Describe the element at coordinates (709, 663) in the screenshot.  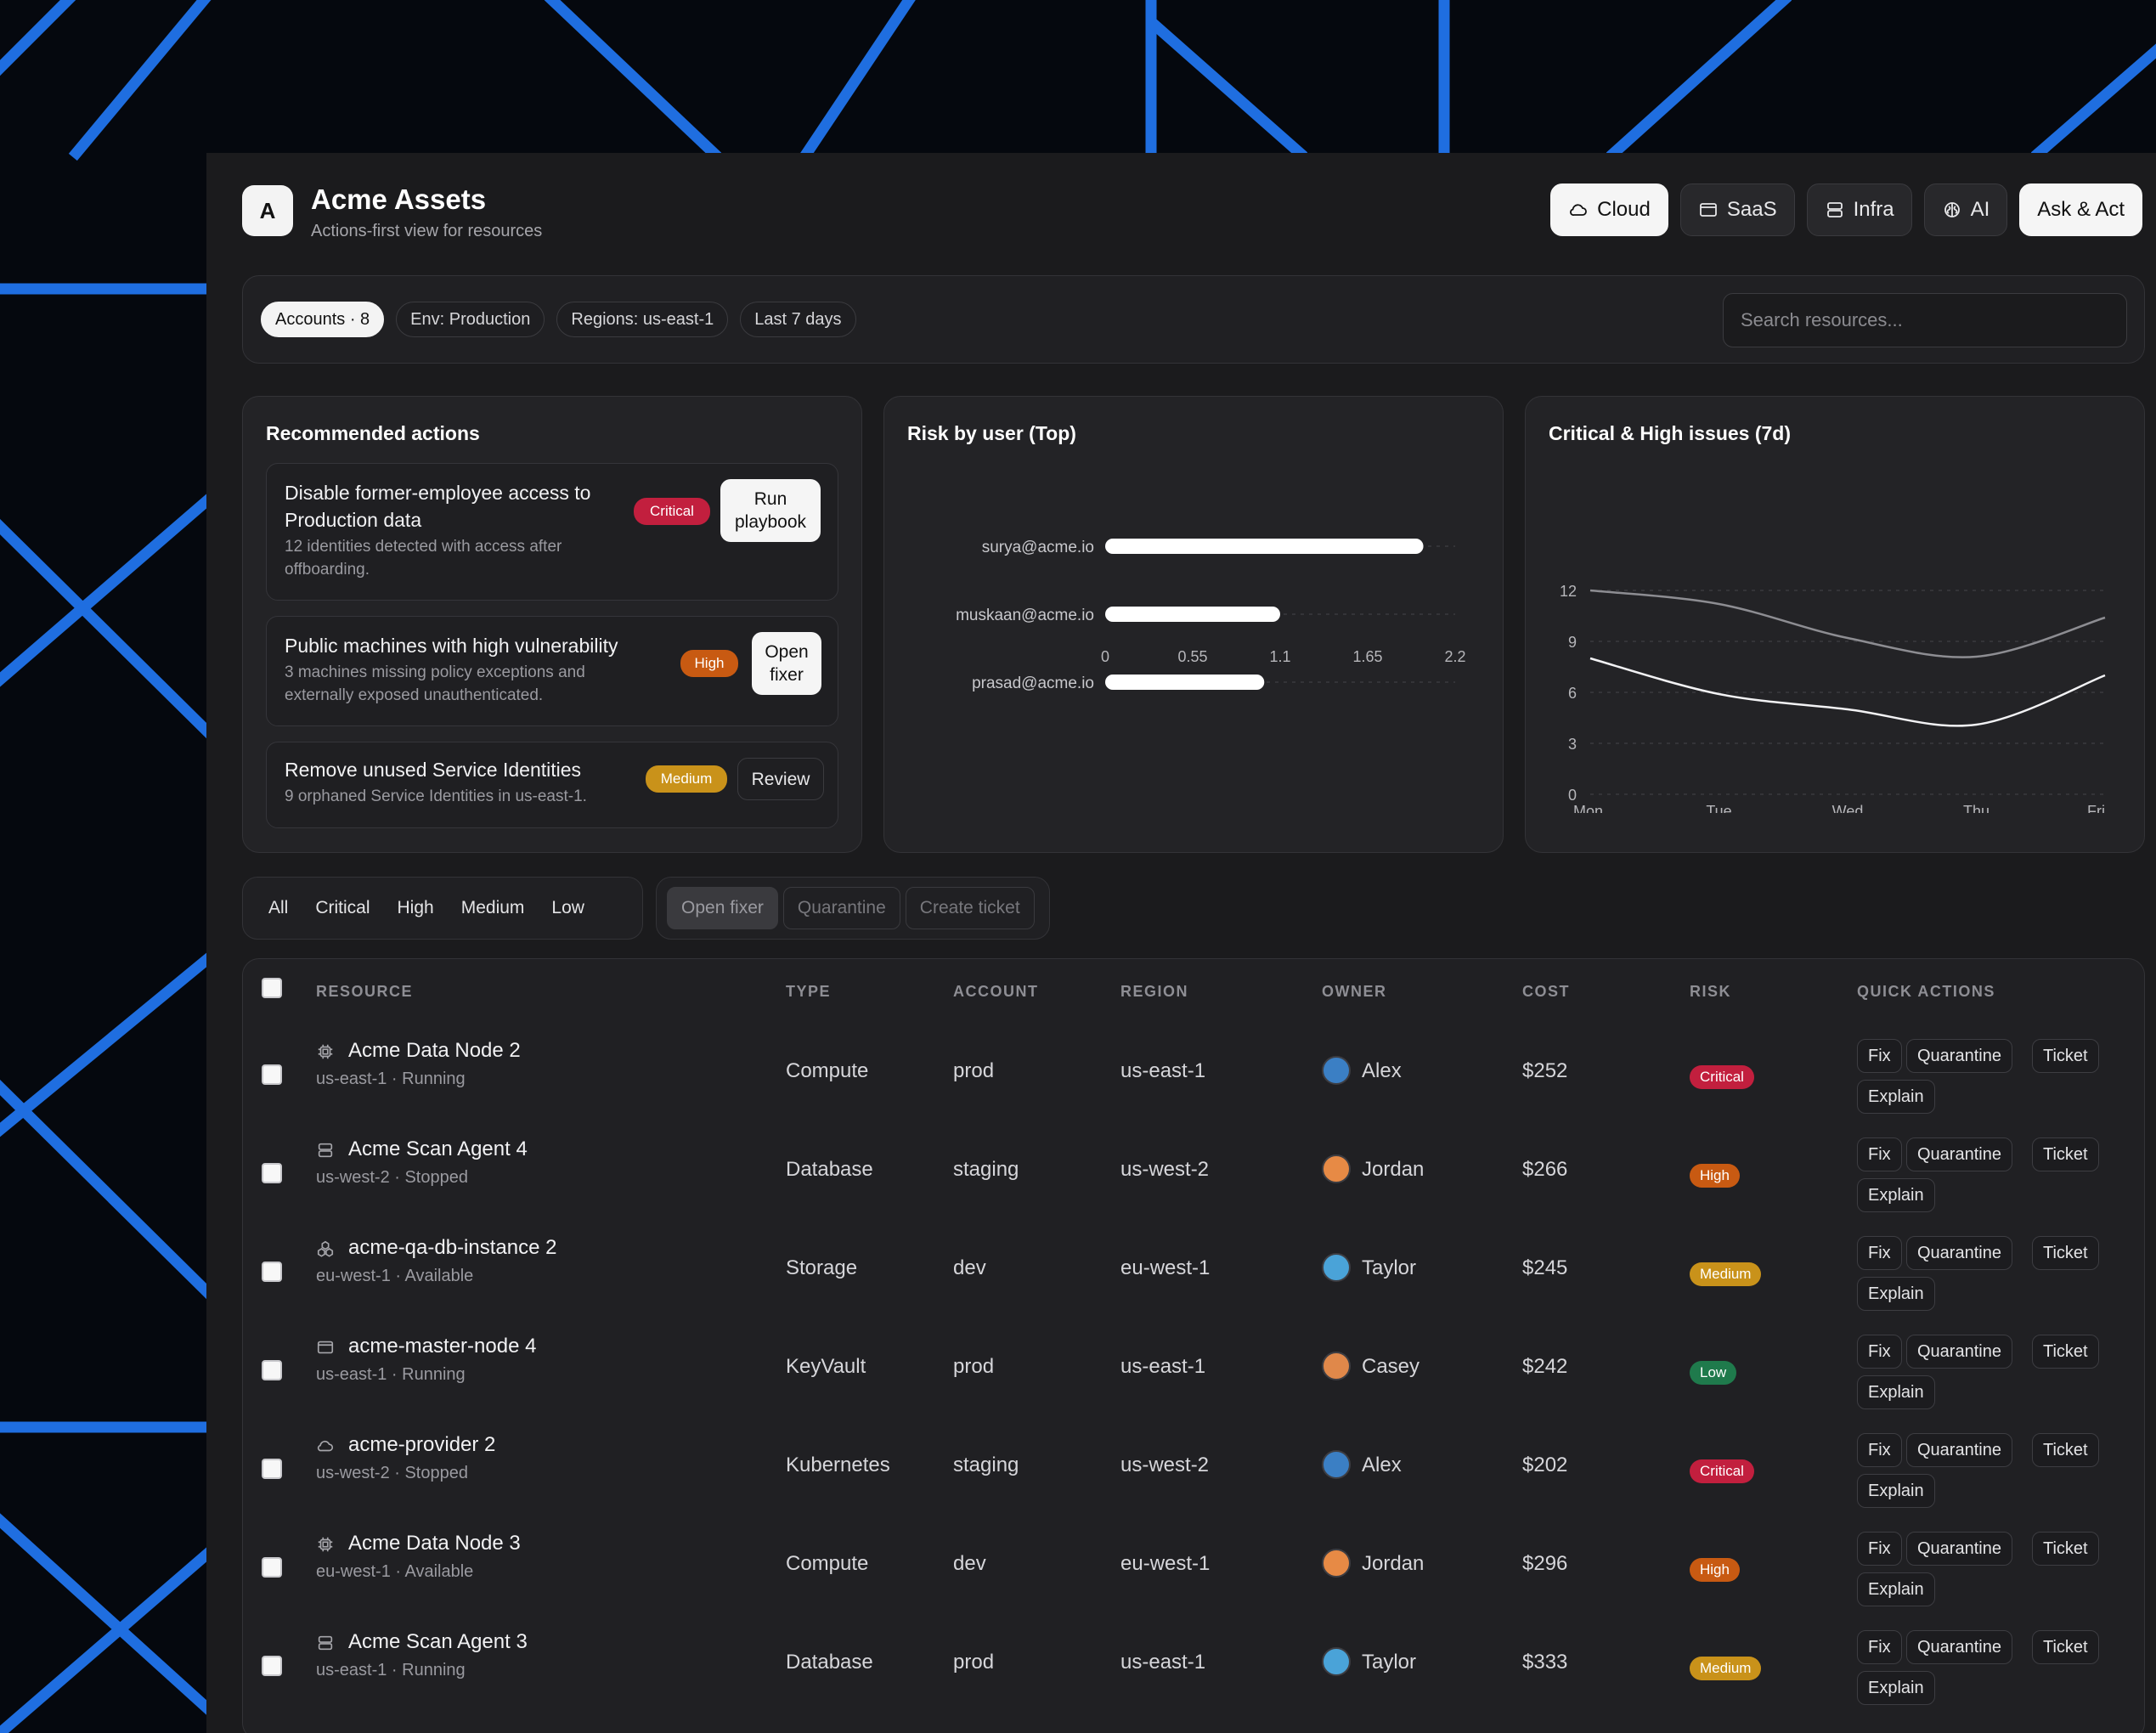
I see `severity-badge: High` at that location.